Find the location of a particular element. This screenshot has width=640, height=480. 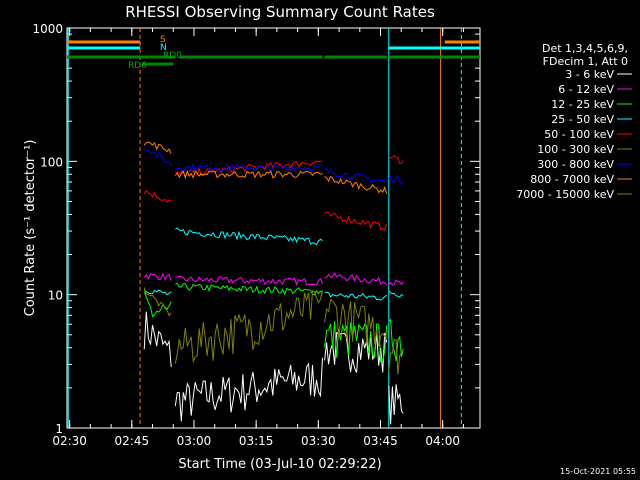

legend-entry: 12 - 25 keV is located at coordinates (582, 104).